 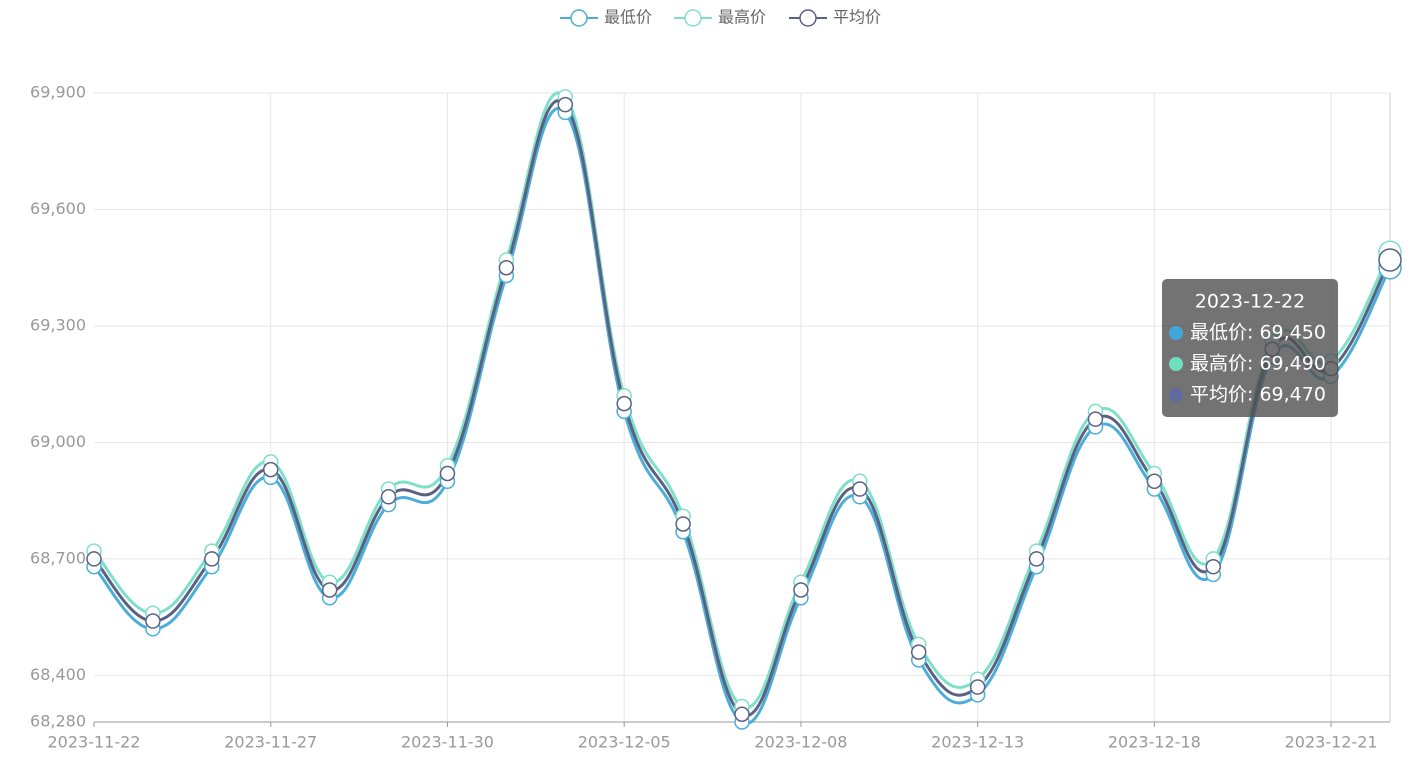 I want to click on tooltip-row: 最高价: 69,490, so click(x=1258, y=364).